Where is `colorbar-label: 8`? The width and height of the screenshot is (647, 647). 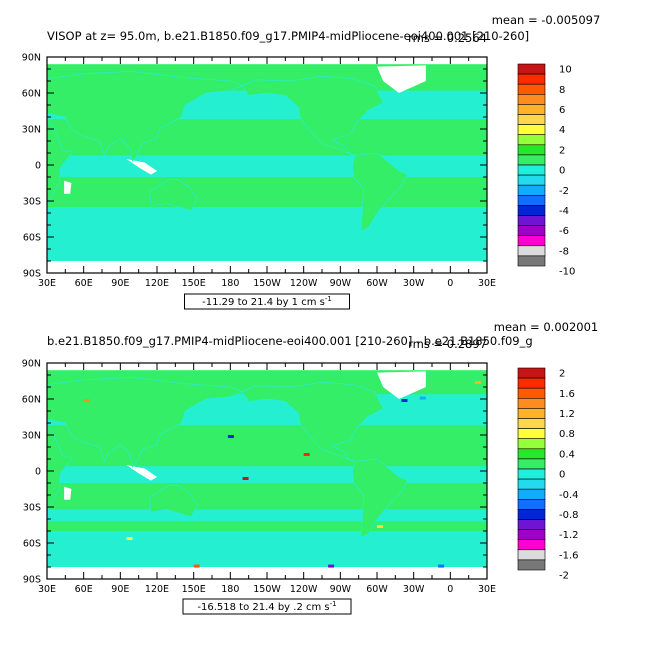 colorbar-label: 8 is located at coordinates (562, 90).